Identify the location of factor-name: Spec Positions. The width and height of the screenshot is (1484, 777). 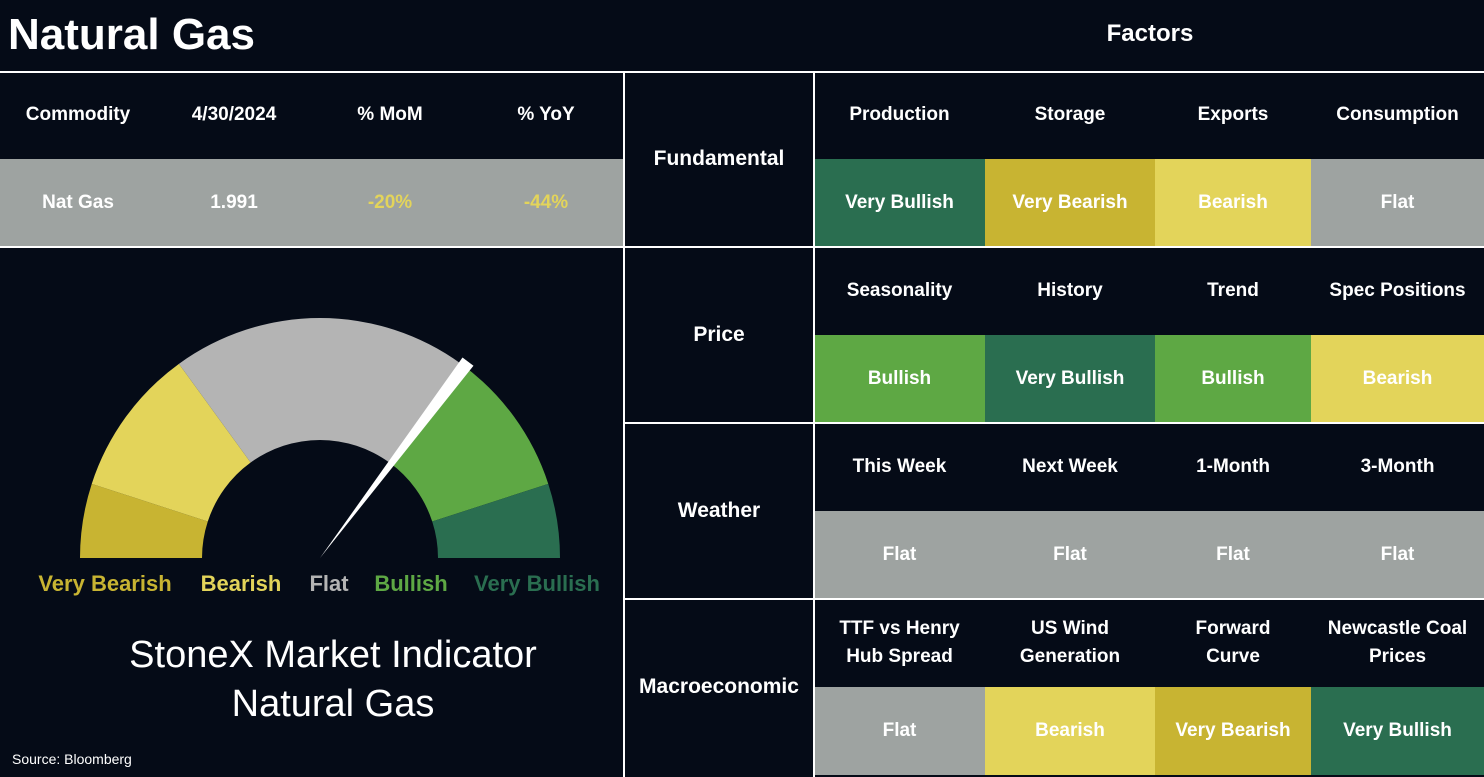
(1397, 290).